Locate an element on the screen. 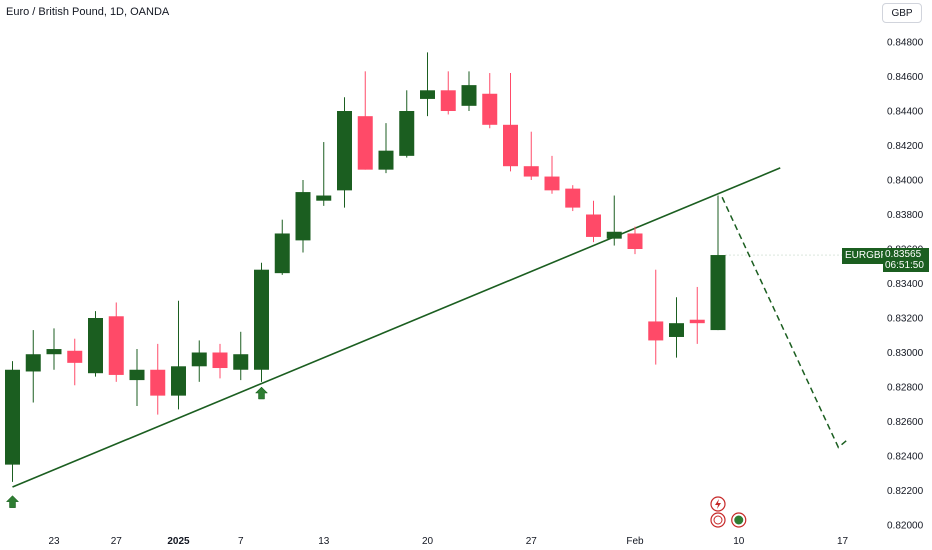  x-tick-label: 23 is located at coordinates (54, 541).